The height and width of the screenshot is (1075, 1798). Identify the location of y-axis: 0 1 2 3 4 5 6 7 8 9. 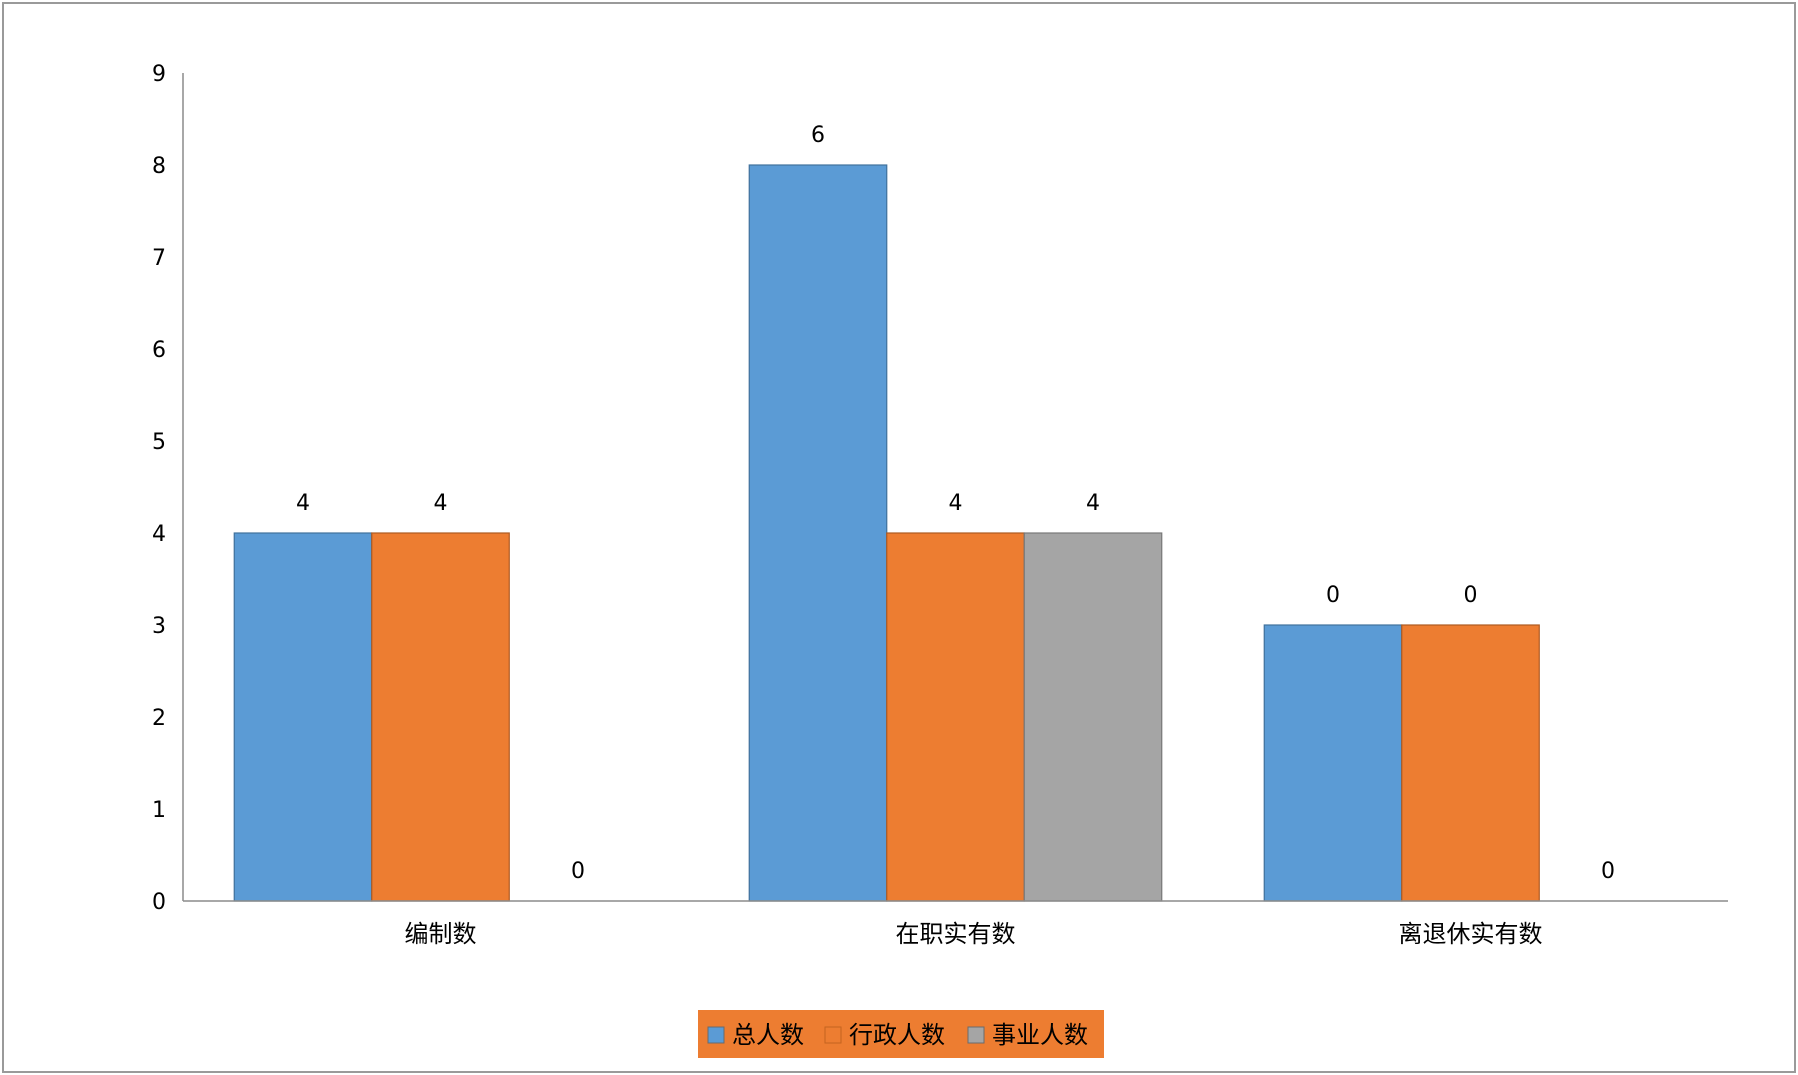
(168, 488).